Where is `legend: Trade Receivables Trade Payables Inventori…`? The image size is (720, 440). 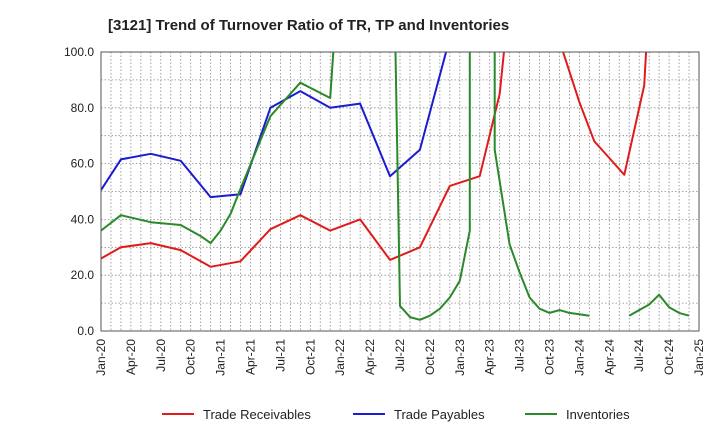 legend: Trade Receivables Trade Payables Inventori… is located at coordinates (396, 414).